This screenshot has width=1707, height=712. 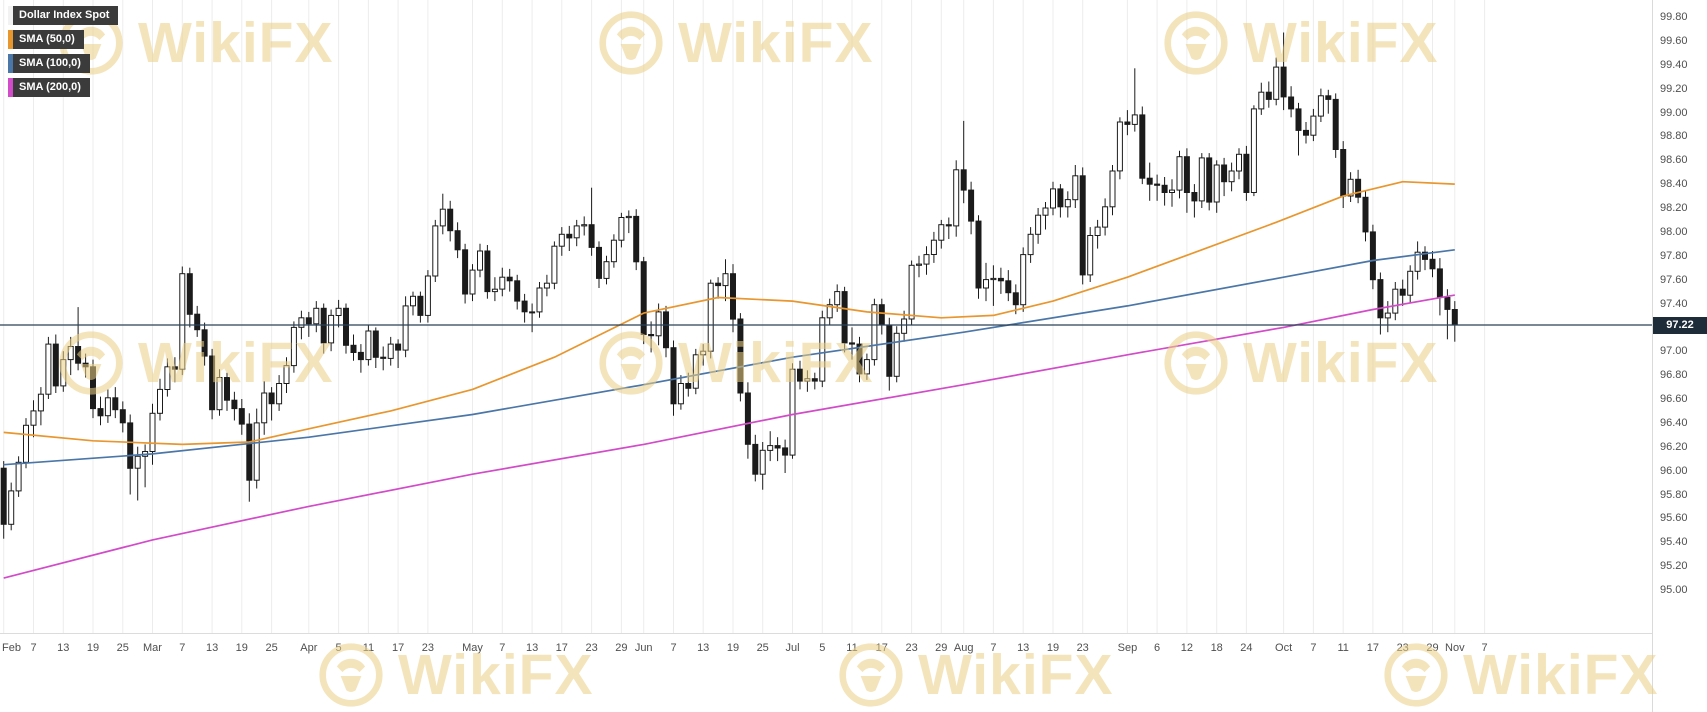 I want to click on time-axis-label: Feb, so click(x=11, y=648).